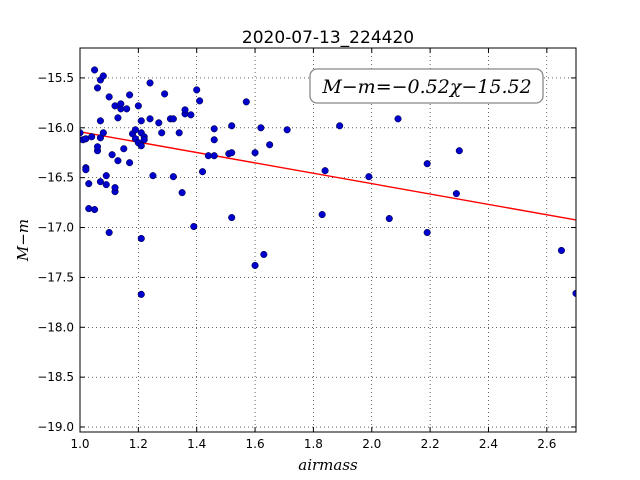 This screenshot has width=640, height=480. Describe the element at coordinates (79, 444) in the screenshot. I see `x-tick-label: 1.0` at that location.